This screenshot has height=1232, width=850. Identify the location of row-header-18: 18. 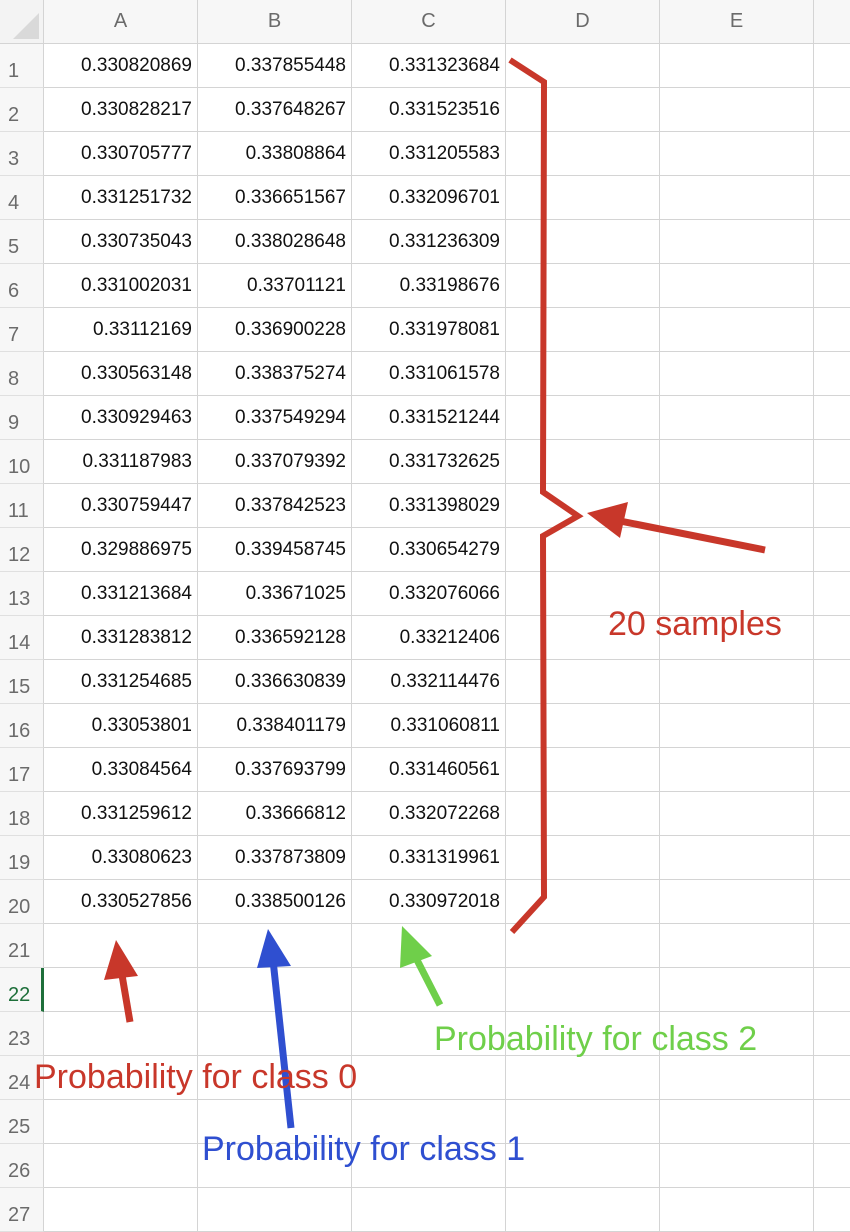
(22, 814).